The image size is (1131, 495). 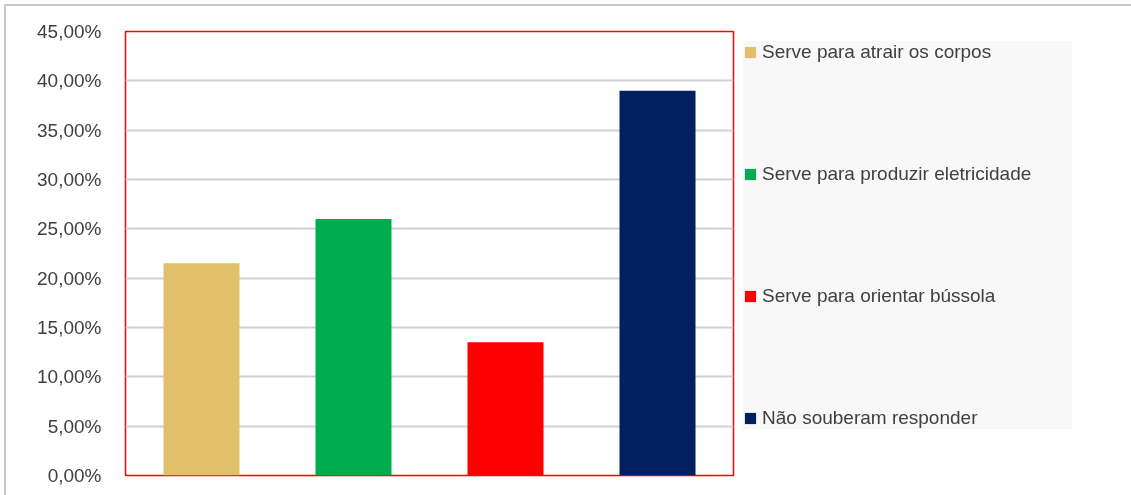 What do you see at coordinates (69, 130) in the screenshot?
I see `y-tick-label: 35,00%` at bounding box center [69, 130].